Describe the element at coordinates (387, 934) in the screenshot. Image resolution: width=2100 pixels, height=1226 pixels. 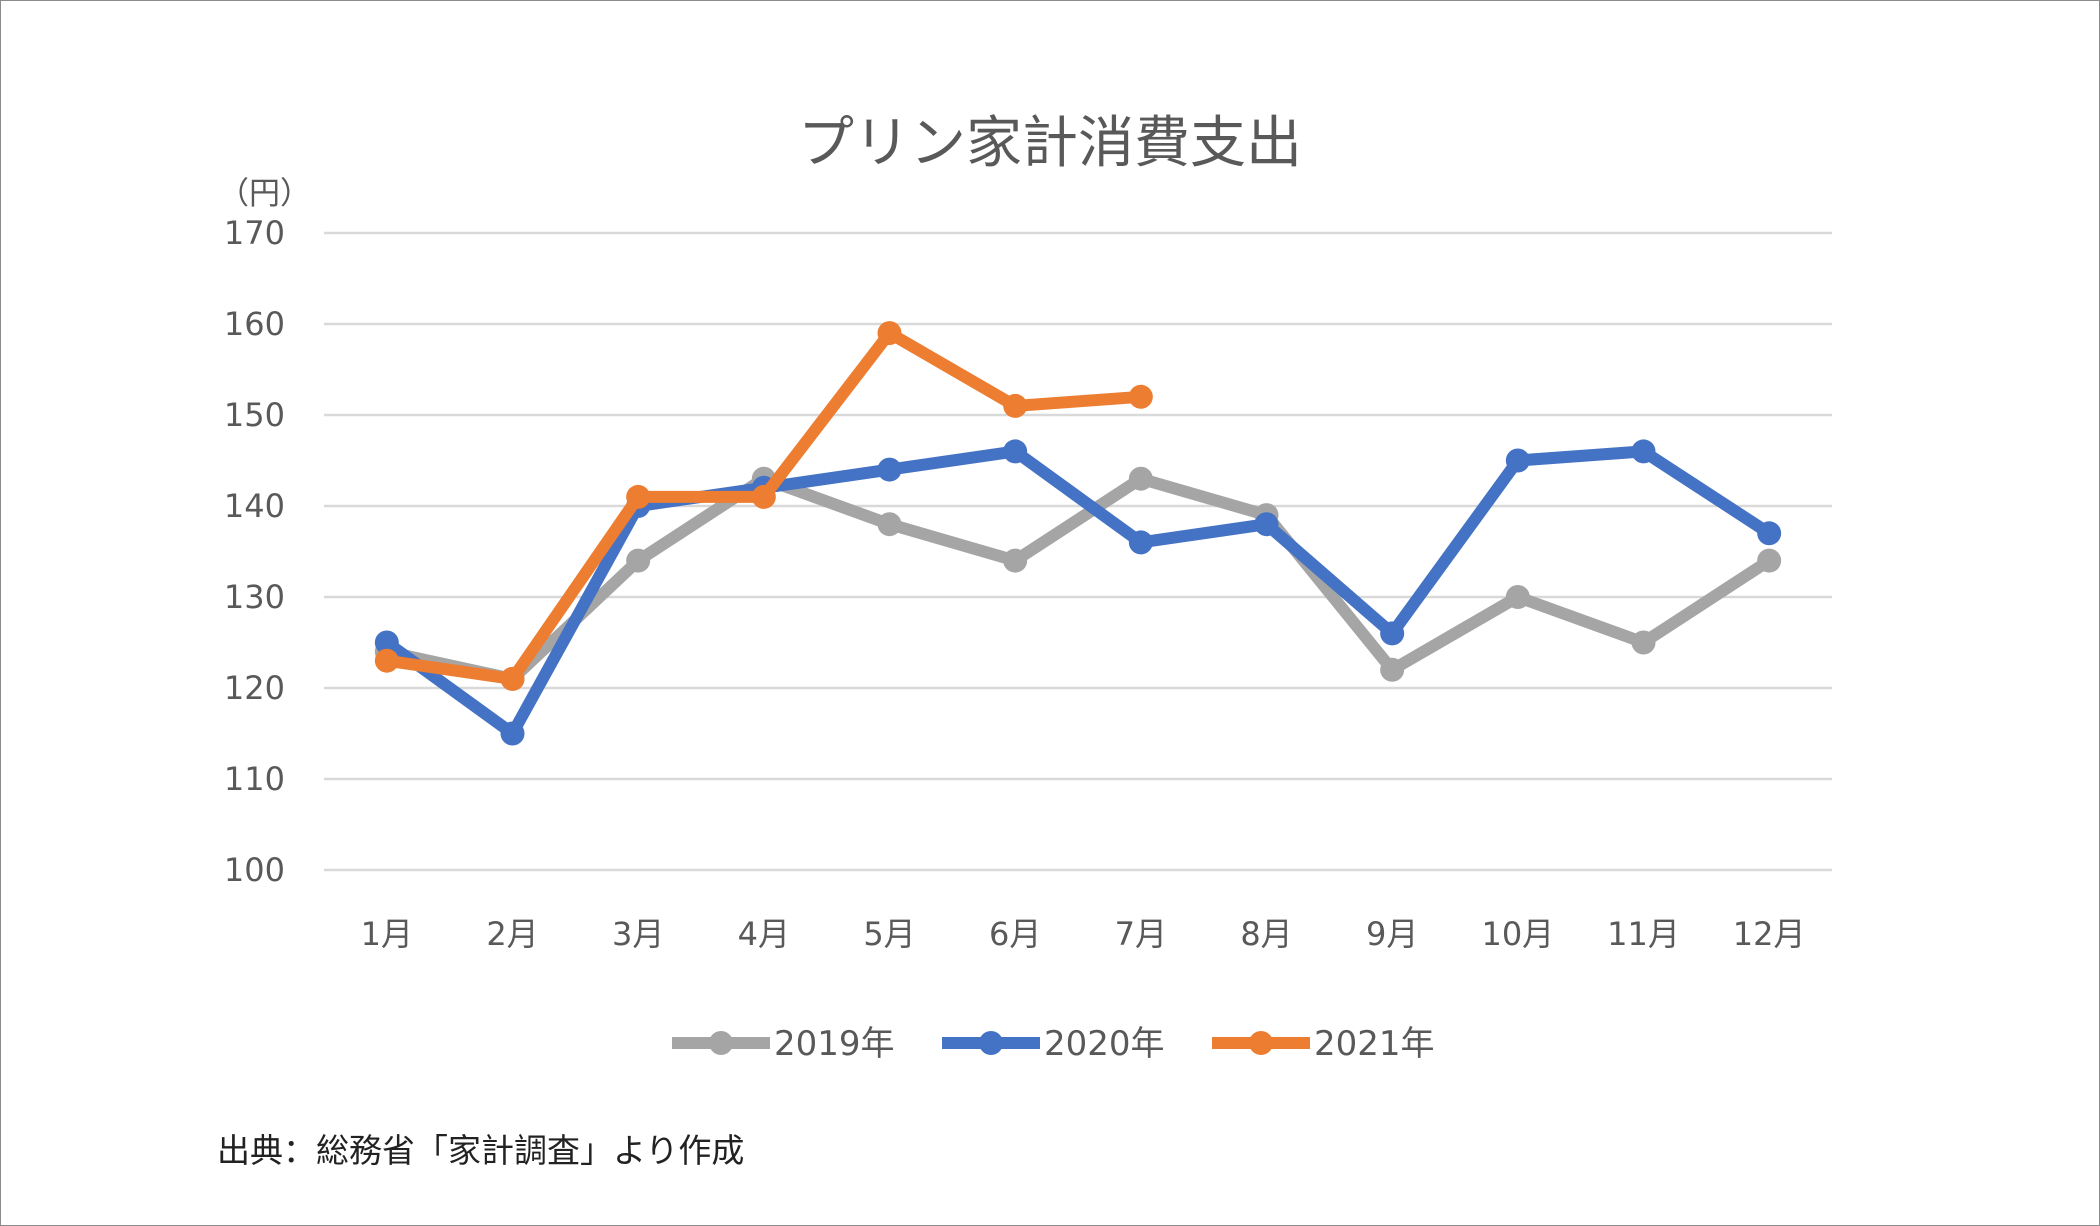
I see `x-tick-label: 1月` at that location.